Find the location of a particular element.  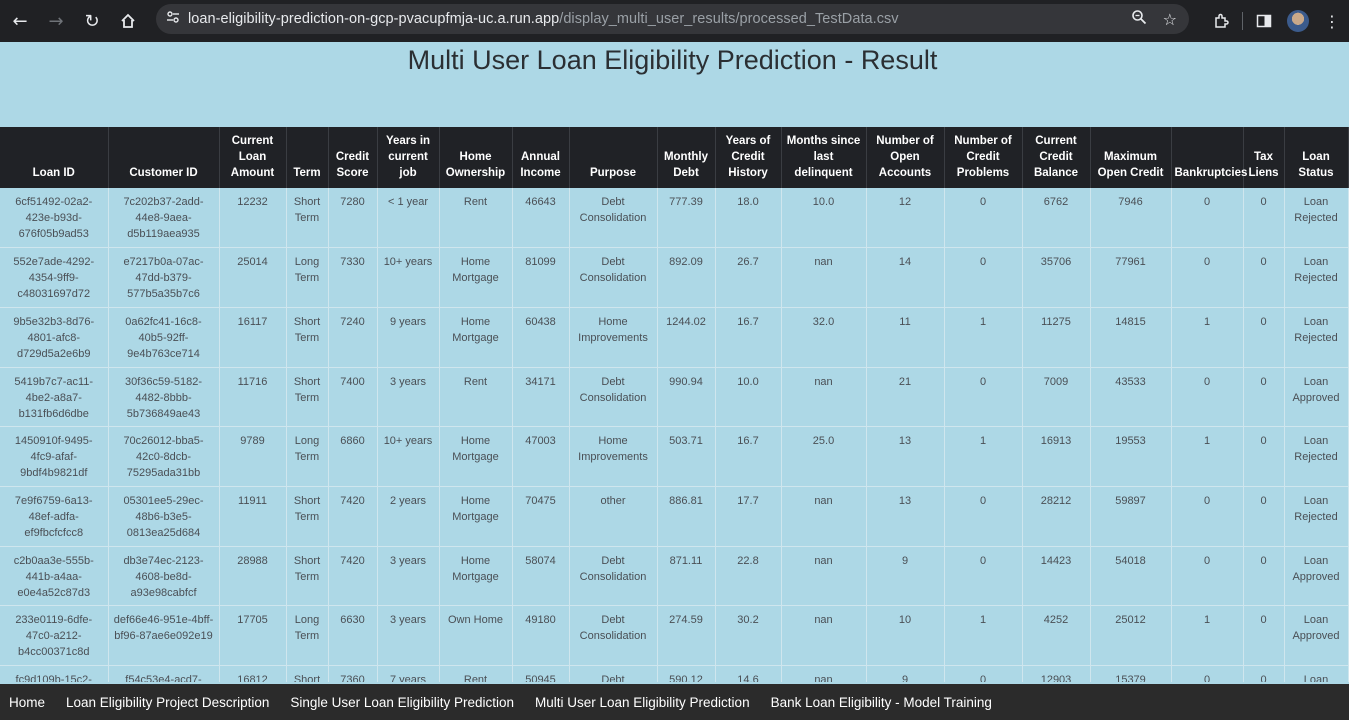

table-cell: 1244.02 is located at coordinates (686, 337).